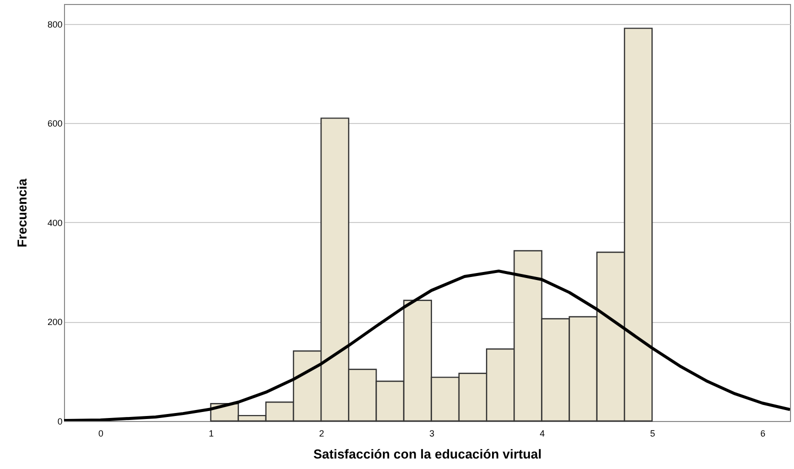  What do you see at coordinates (54, 24) in the screenshot?
I see `y-tick-label: 800` at bounding box center [54, 24].